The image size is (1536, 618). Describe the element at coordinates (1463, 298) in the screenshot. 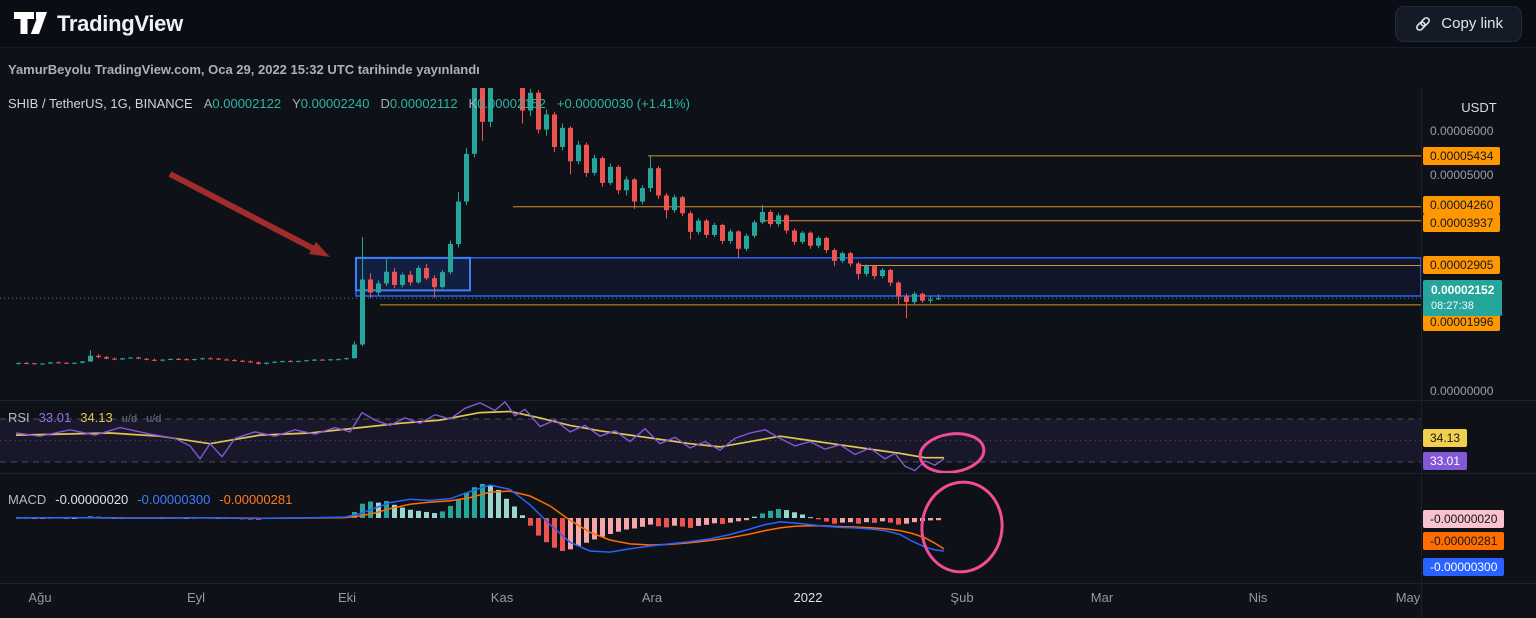

I see `current-price-badge: 0.00002152 08:27:38` at that location.